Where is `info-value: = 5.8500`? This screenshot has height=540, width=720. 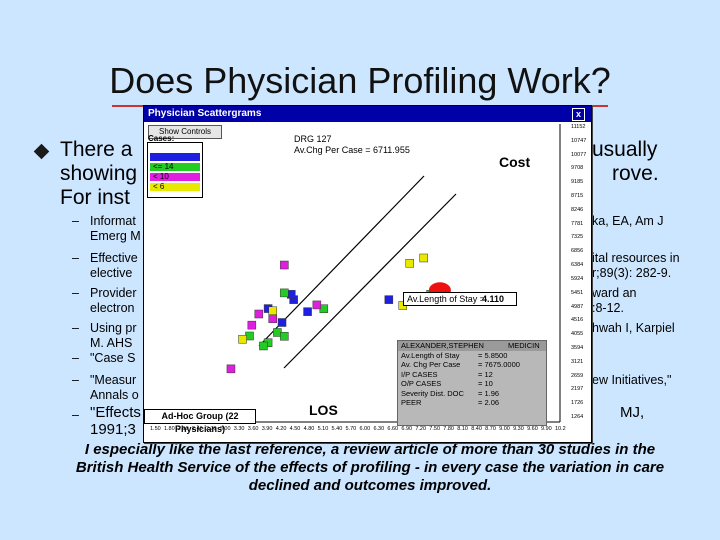
info-value: = 5.8500 is located at coordinates (493, 355).